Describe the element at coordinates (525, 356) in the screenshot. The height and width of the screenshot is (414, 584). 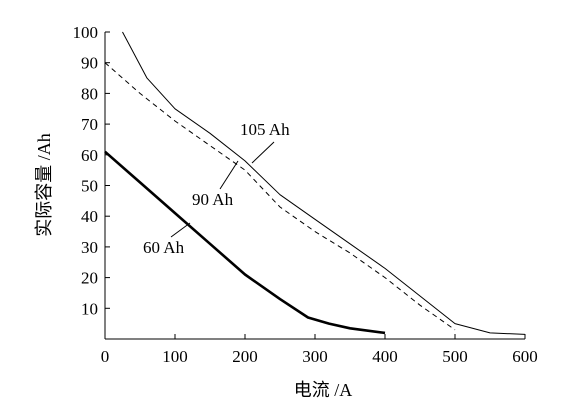
I see `x-tick-label: 600` at that location.